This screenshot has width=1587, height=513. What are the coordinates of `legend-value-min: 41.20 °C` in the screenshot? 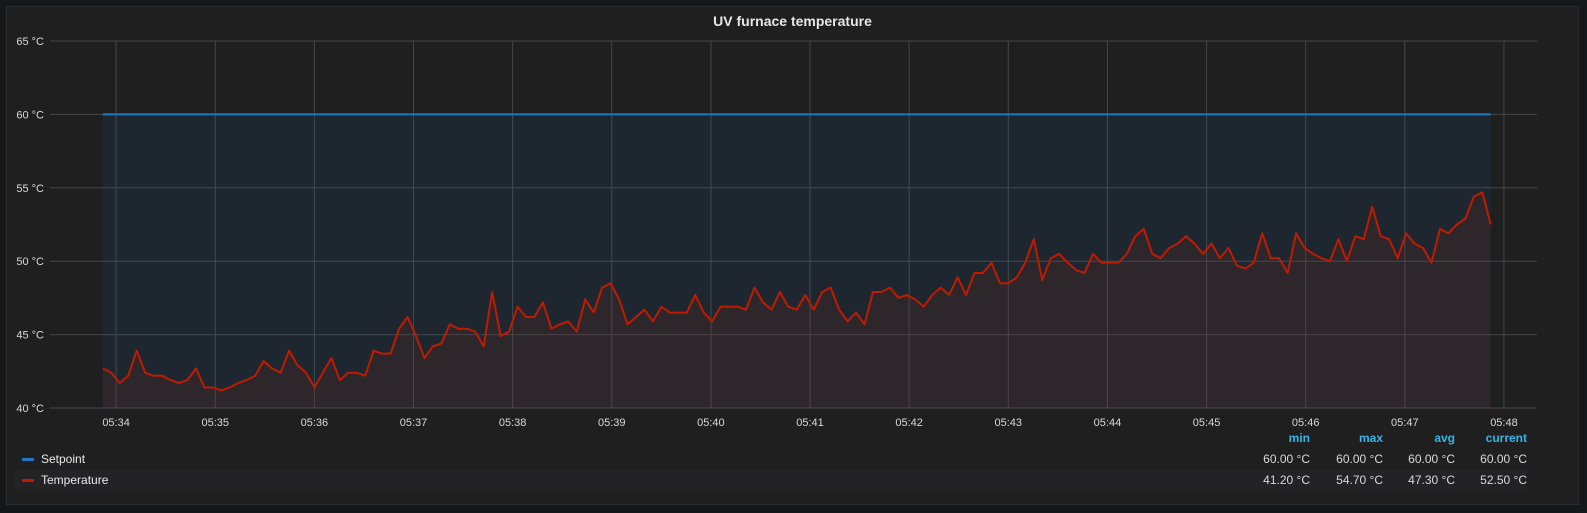 It's located at (1286, 480).